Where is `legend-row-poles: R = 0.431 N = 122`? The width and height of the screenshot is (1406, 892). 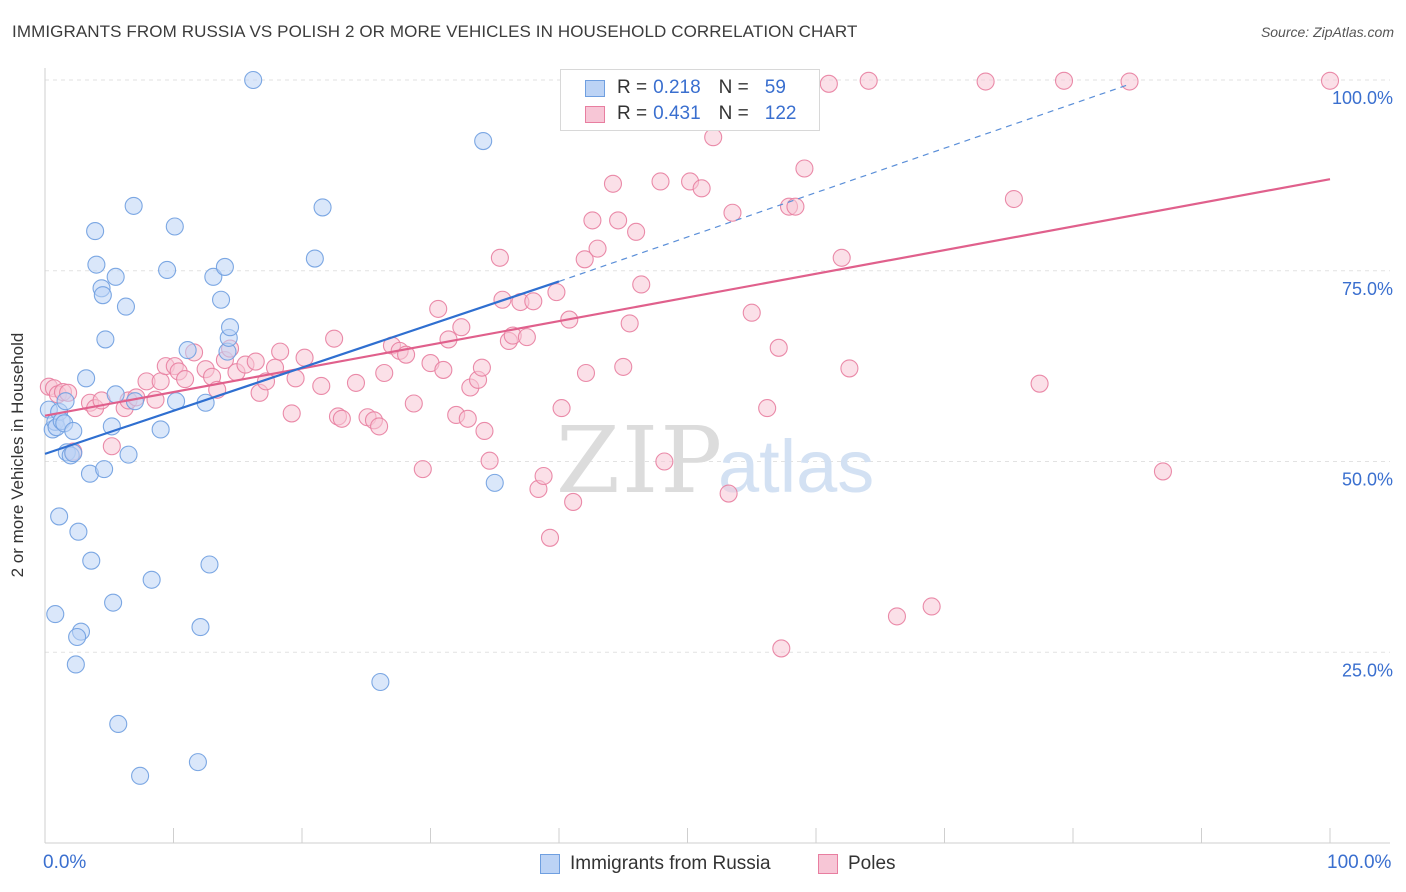
legend-row-poles: R = 0.431 N = 122 is located at coordinates (690, 114).